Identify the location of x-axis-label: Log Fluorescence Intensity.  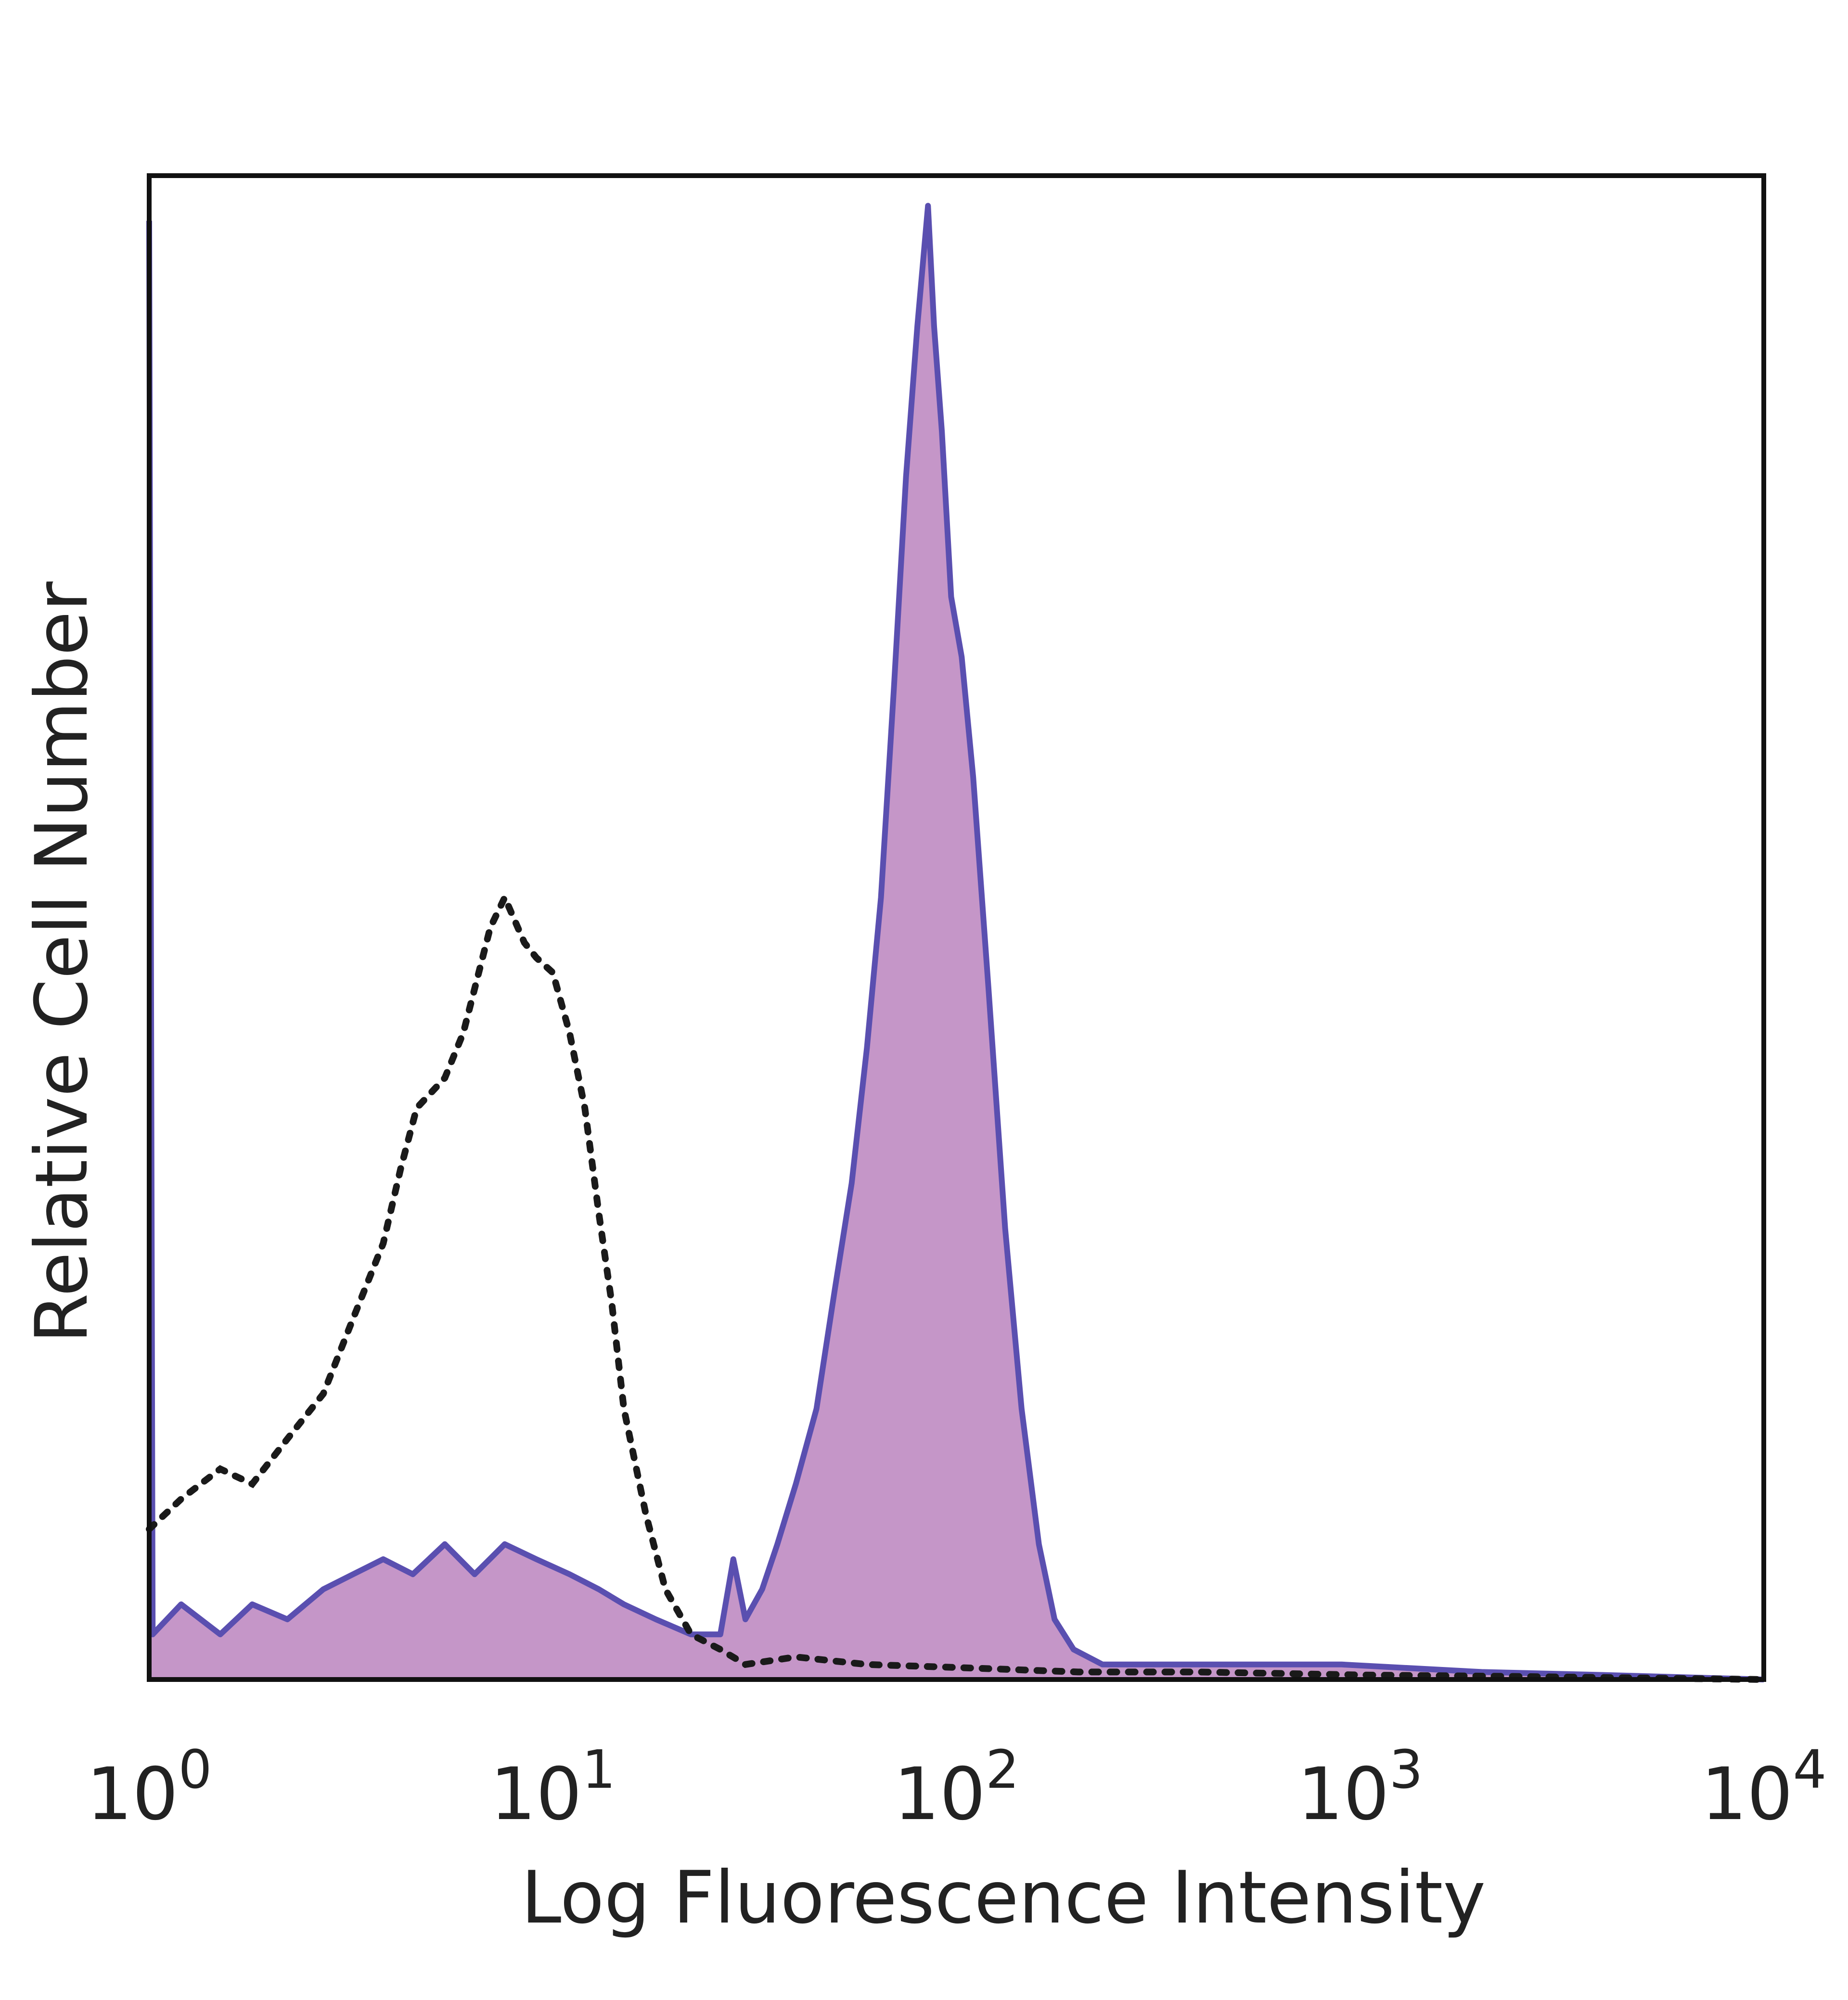
(1003, 1898).